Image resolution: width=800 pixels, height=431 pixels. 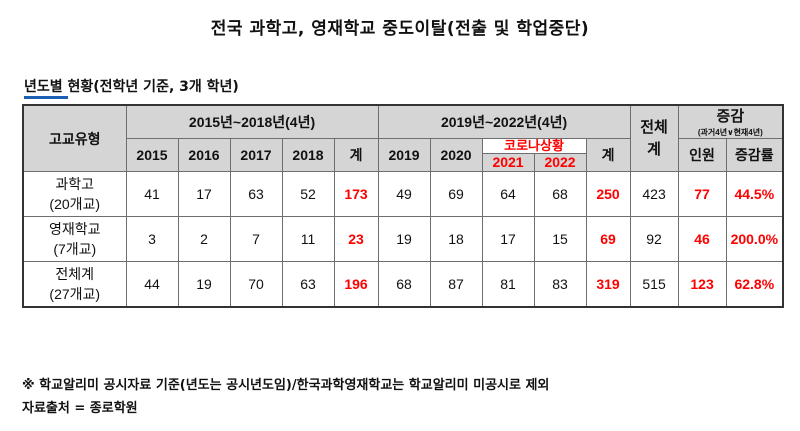 I want to click on cell-2019: 49, so click(x=404, y=194).